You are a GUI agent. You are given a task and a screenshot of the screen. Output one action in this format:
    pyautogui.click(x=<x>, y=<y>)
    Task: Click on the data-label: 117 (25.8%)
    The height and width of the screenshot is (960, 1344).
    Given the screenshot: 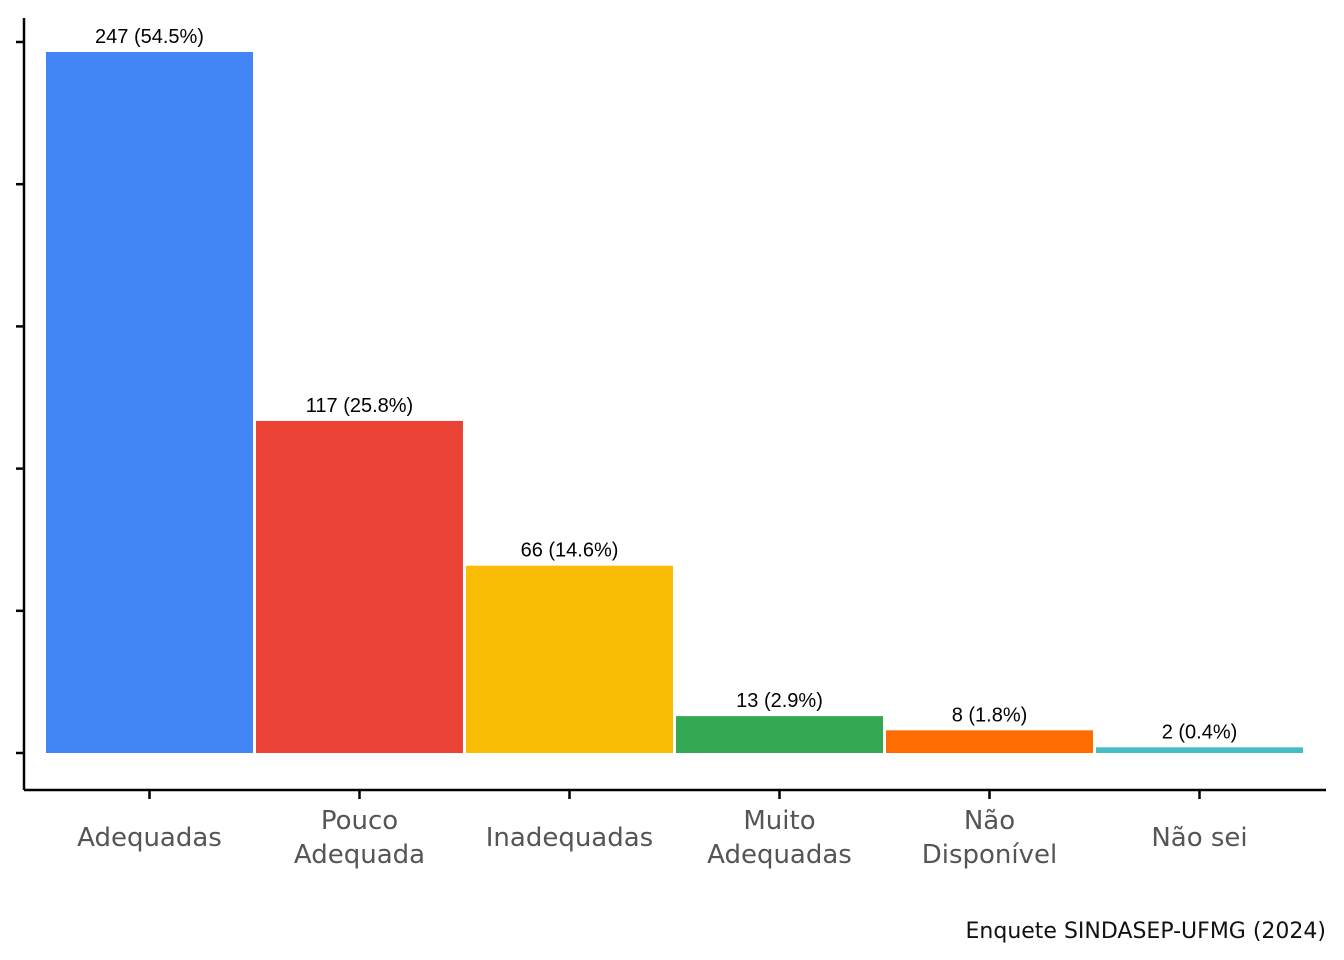 What is the action you would take?
    pyautogui.click(x=359, y=406)
    